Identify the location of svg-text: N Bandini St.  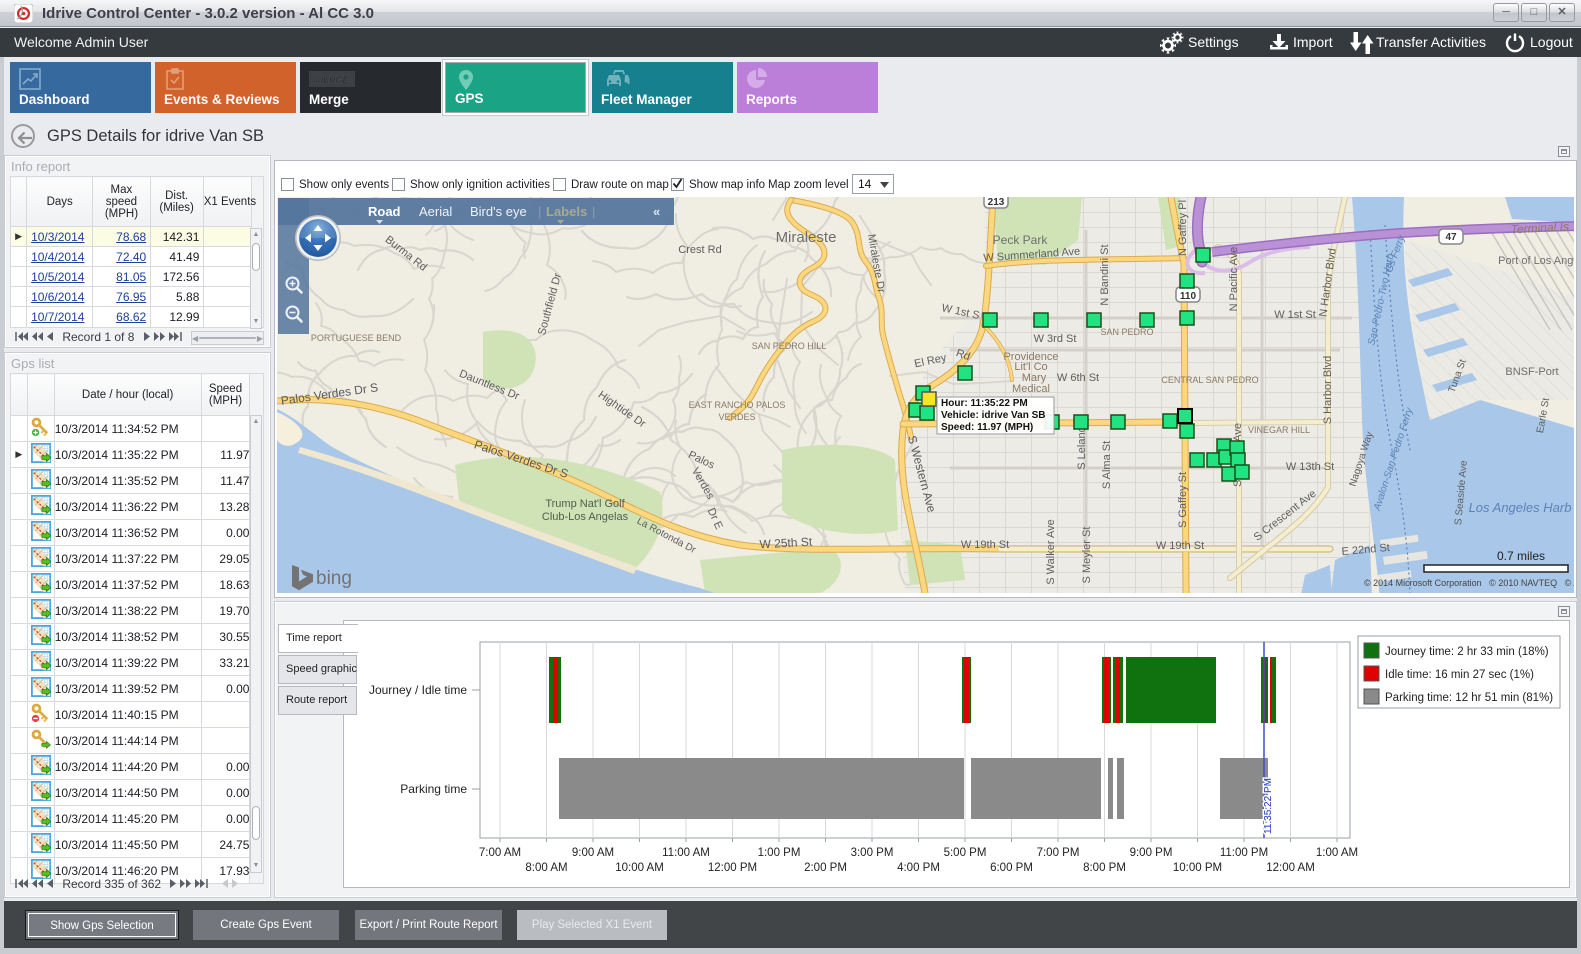
(1105, 274).